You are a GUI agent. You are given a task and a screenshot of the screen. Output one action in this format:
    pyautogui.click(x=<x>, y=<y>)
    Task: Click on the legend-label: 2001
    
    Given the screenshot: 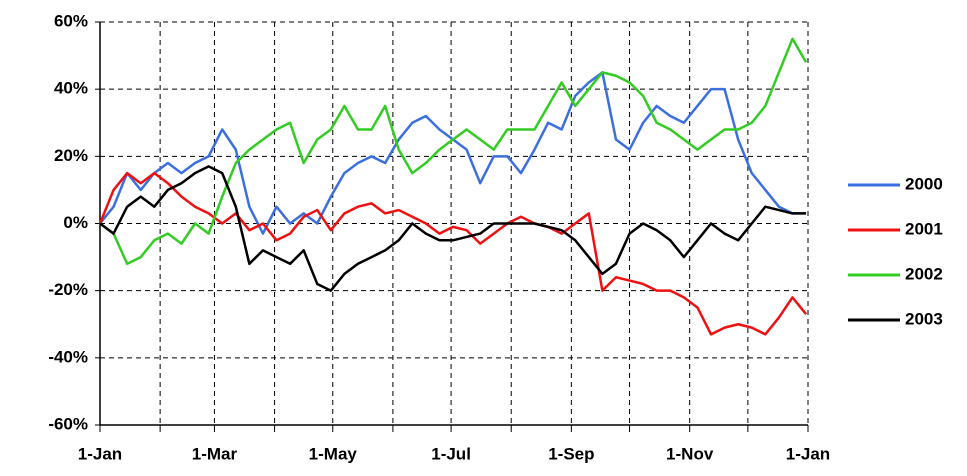 What is the action you would take?
    pyautogui.click(x=924, y=228)
    